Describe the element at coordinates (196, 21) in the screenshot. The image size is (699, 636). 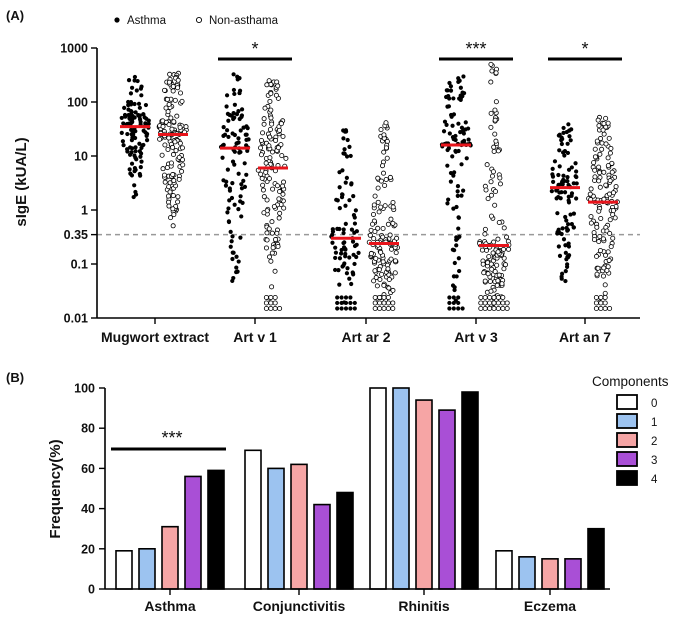
I see `panel-a-legend: Asthma Non-asthama` at that location.